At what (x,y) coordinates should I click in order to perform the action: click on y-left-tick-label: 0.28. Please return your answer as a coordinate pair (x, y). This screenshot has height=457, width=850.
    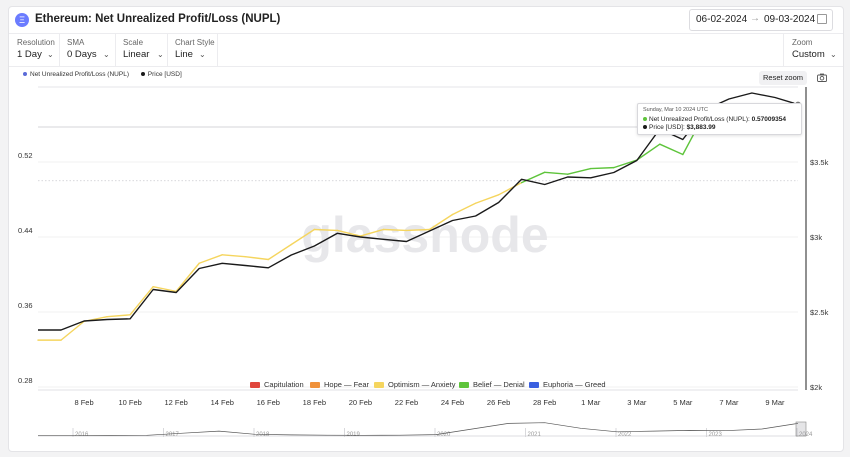
    Looking at the image, I should click on (25, 380).